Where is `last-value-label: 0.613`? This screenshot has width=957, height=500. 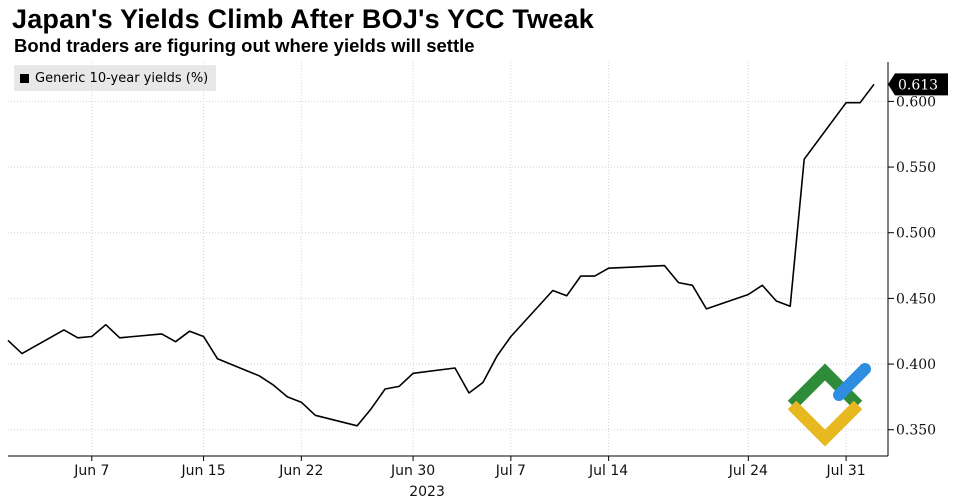
last-value-label: 0.613 is located at coordinates (918, 85).